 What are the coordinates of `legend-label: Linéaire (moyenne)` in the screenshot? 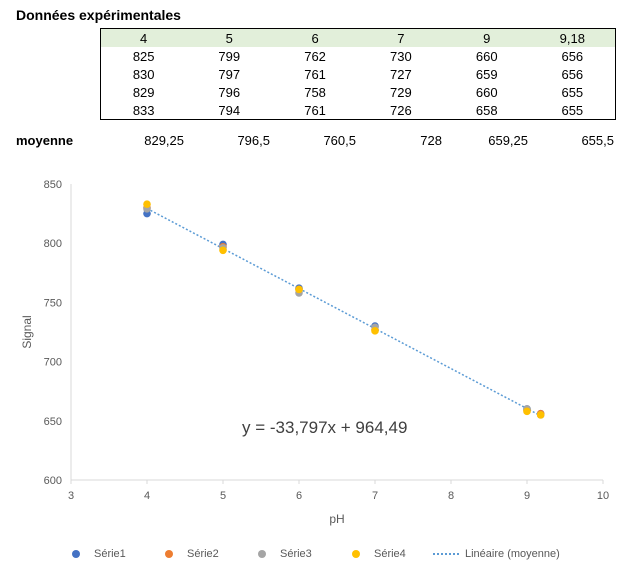 It's located at (512, 554).